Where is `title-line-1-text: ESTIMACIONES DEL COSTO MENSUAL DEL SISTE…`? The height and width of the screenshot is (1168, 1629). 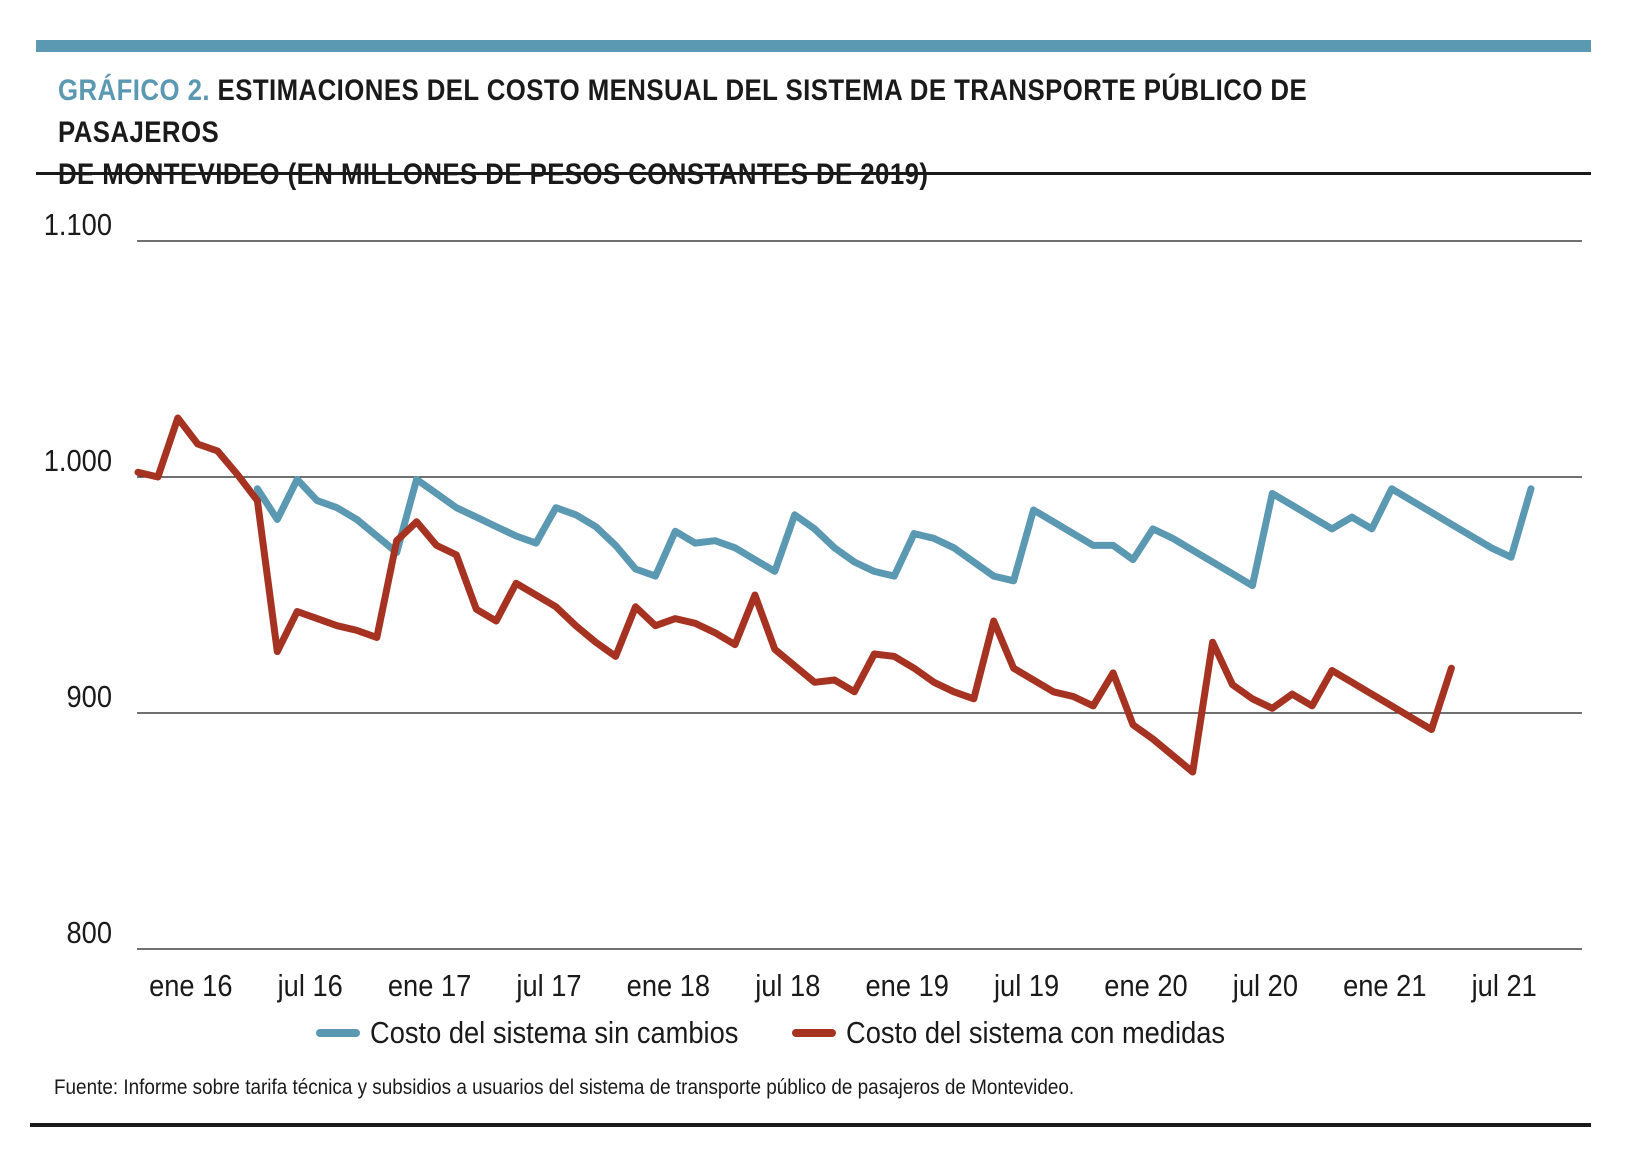
title-line-1-text: ESTIMACIONES DEL COSTO MENSUAL DEL SISTE… is located at coordinates (683, 111).